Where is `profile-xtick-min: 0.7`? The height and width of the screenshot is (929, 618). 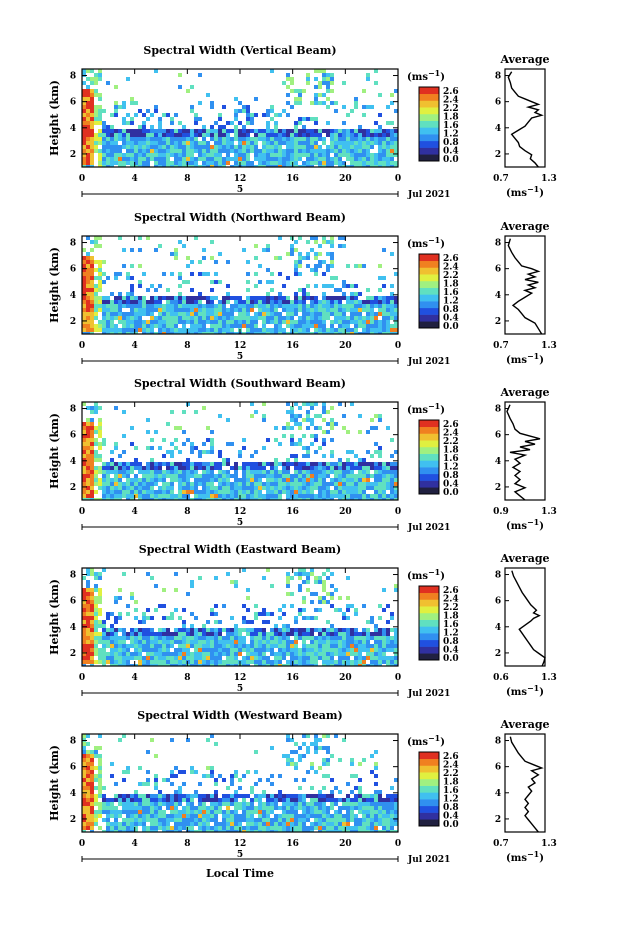
profile-xtick-min: 0.7 is located at coordinates (501, 346).